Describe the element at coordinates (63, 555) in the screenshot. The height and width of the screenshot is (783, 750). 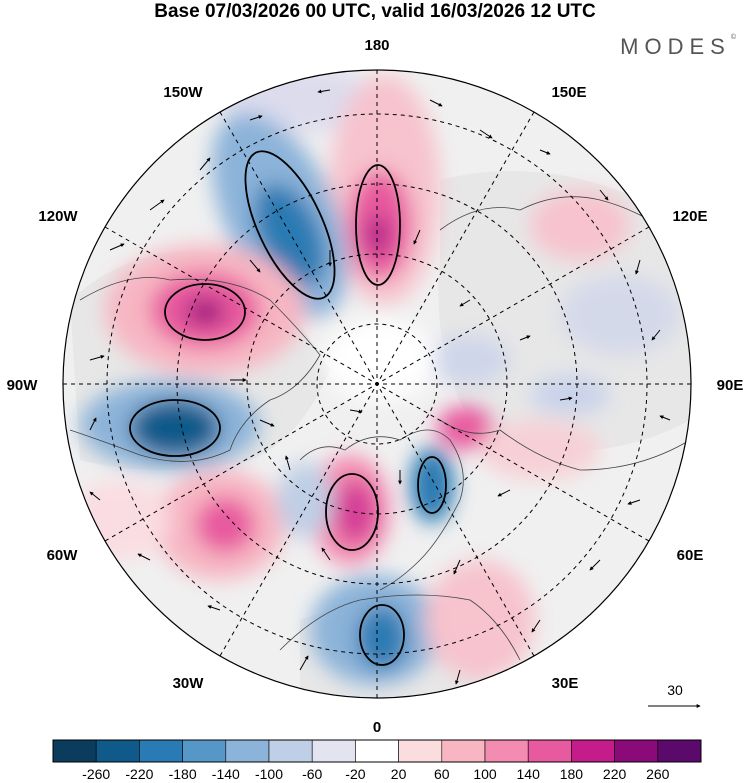
I see `lon-label-60w: 60W` at that location.